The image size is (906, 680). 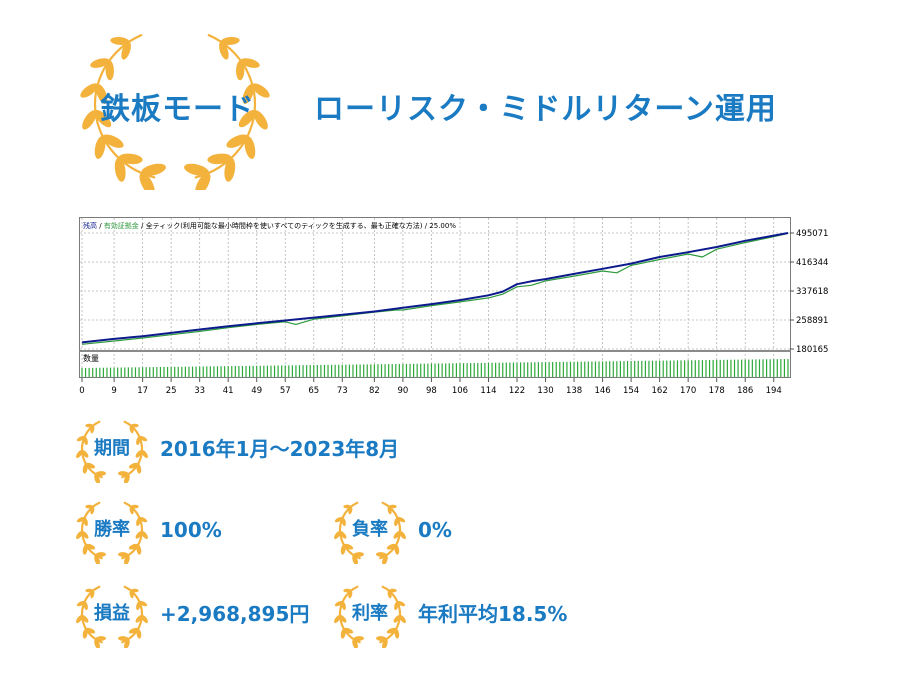 What do you see at coordinates (112, 613) in the screenshot?
I see `stat-profit-label: 損益` at bounding box center [112, 613].